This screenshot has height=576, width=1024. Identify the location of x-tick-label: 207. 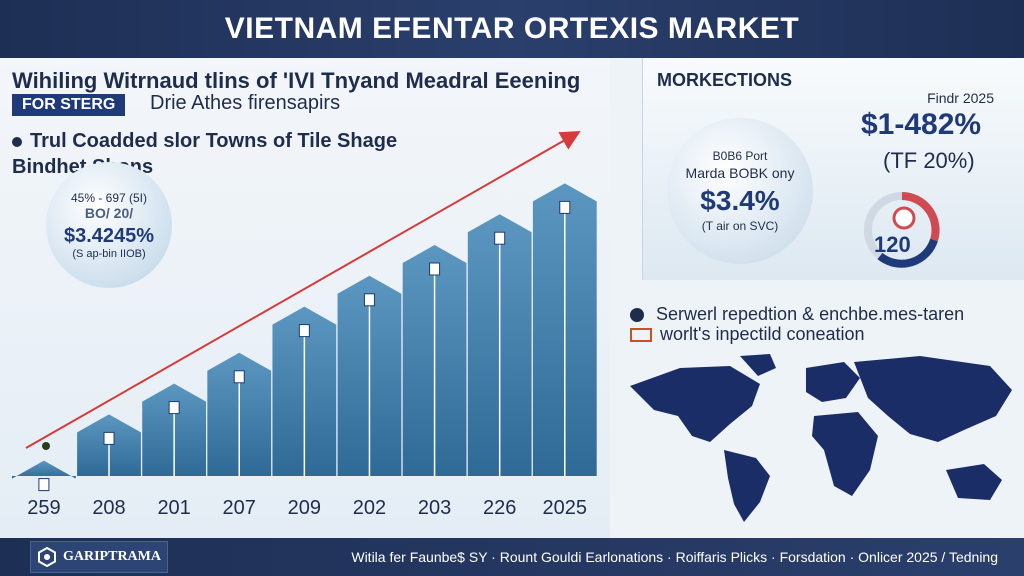
(239, 508).